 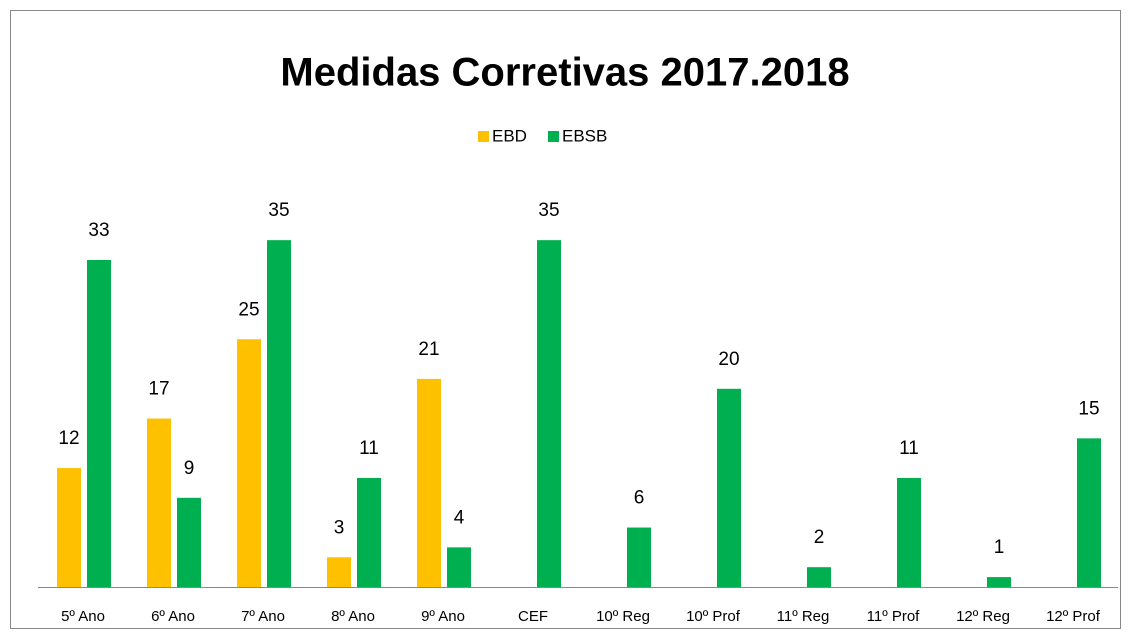 What do you see at coordinates (339, 527) in the screenshot?
I see `data-label: 3` at bounding box center [339, 527].